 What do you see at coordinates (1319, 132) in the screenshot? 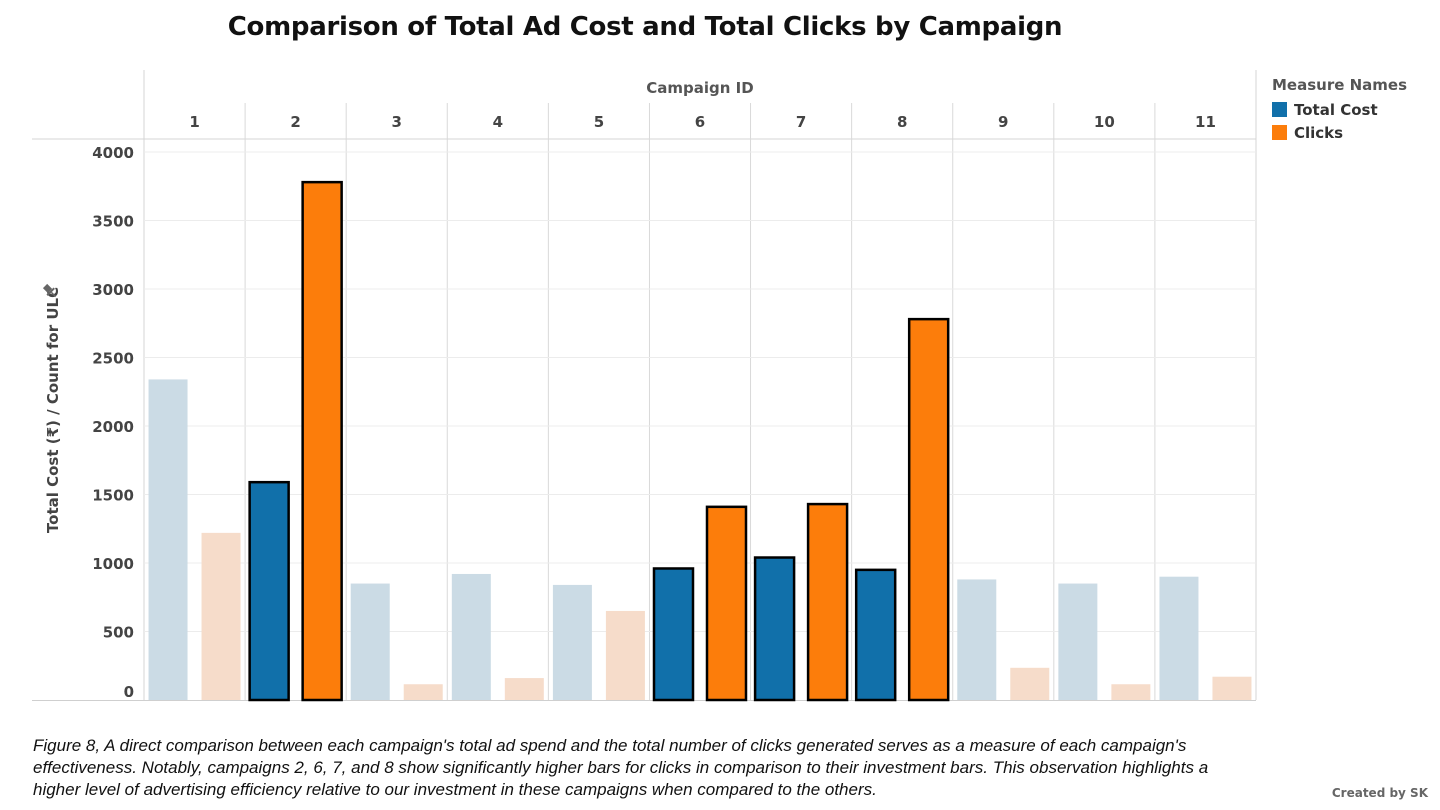
I see `legend-label-clicks: Clicks` at bounding box center [1319, 132].